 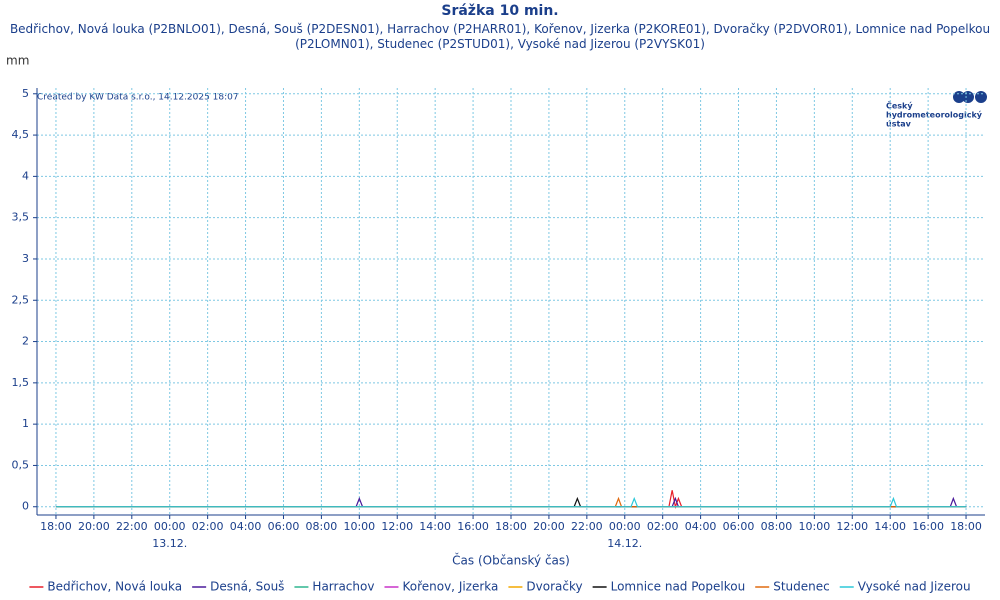 I want to click on legend-label: Dvoračky, so click(x=554, y=587).